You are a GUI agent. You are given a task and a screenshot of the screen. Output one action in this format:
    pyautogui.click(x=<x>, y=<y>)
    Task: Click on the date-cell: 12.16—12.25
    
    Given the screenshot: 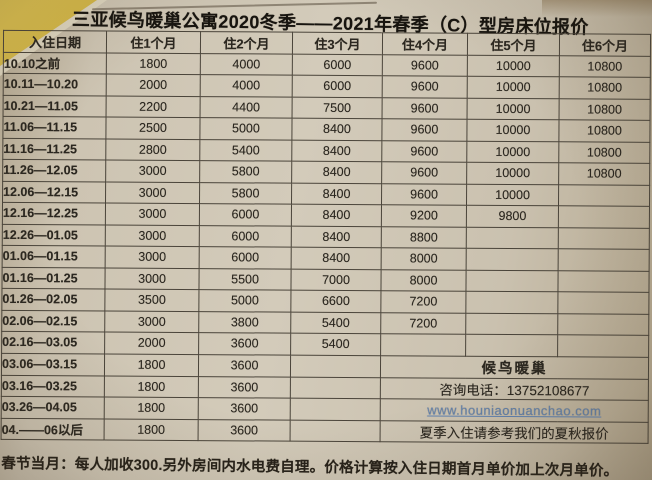 What is the action you would take?
    pyautogui.click(x=54, y=213)
    